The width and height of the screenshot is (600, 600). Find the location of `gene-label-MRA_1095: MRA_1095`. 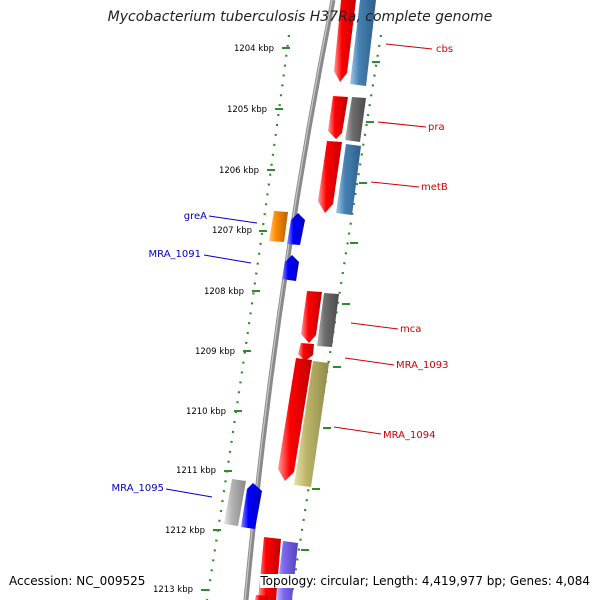

gene-label-MRA_1095: MRA_1095 is located at coordinates (138, 488).